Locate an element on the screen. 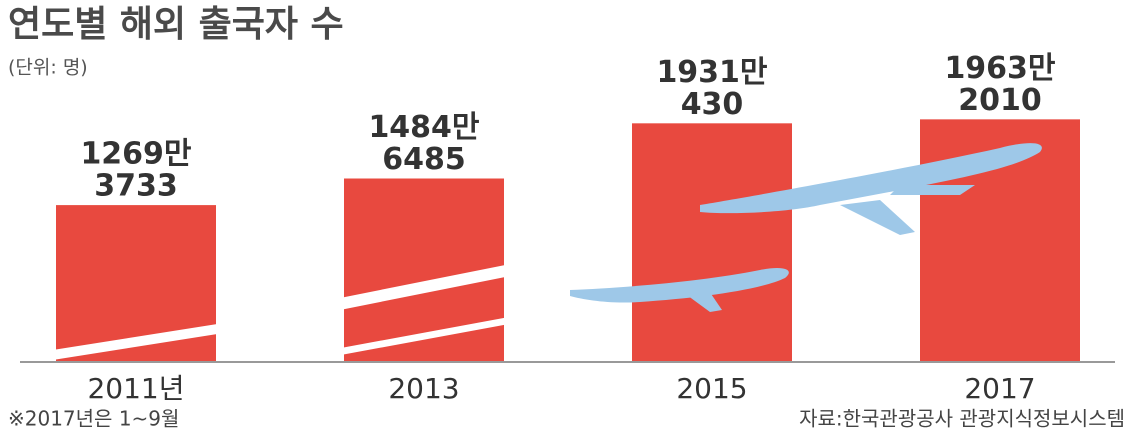 The width and height of the screenshot is (1133, 438). value-label: 1931만 is located at coordinates (711, 72).